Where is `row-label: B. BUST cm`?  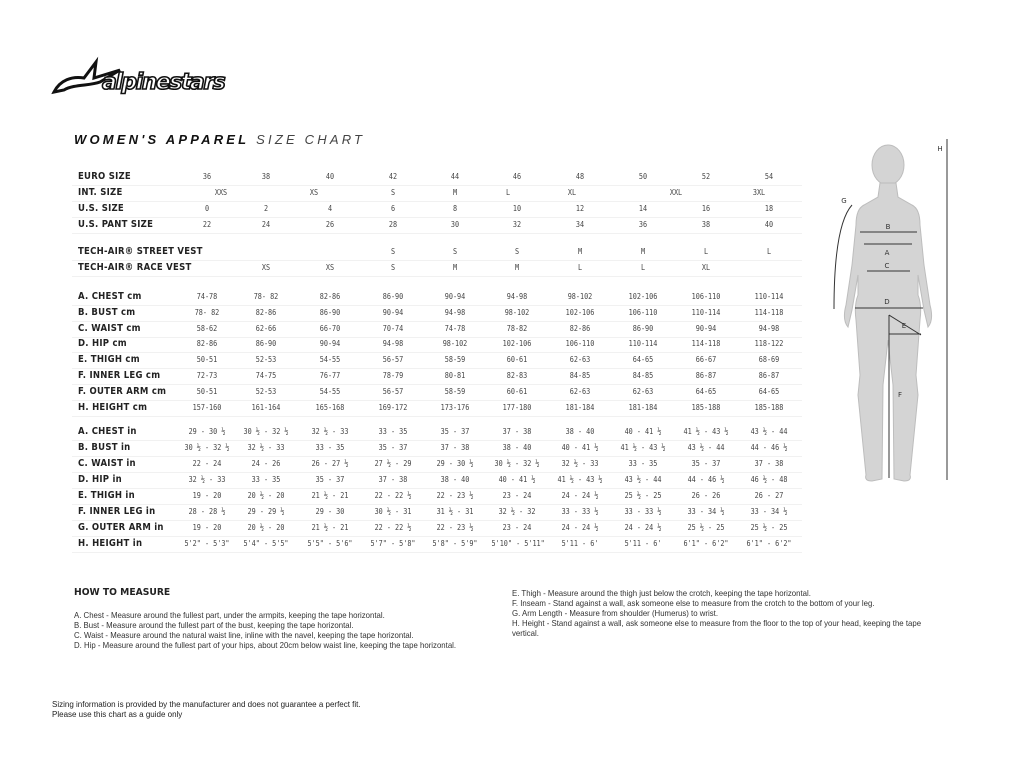
row-label: B. BUST cm is located at coordinates (107, 312).